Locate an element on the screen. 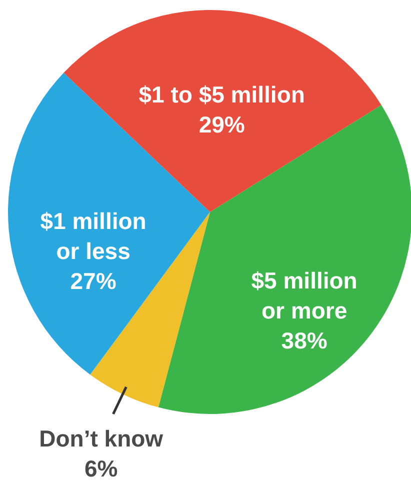  data-label: 29% is located at coordinates (221, 124).